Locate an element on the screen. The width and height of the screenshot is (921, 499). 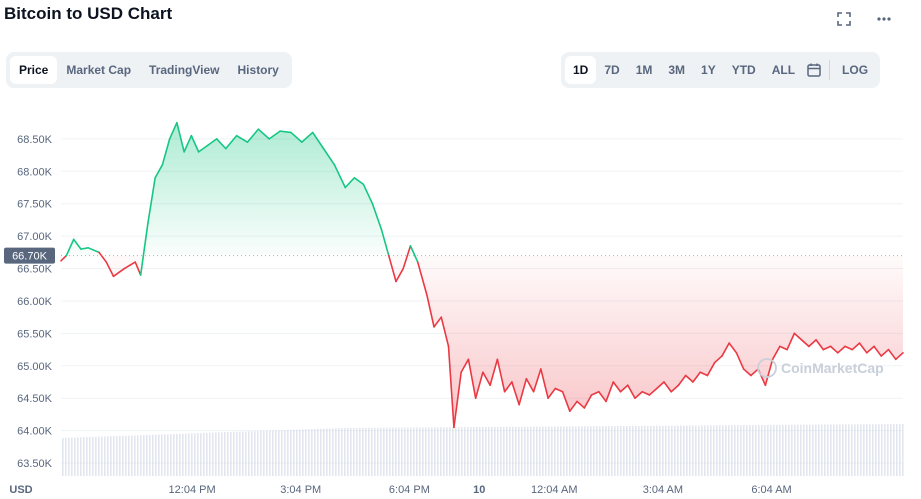
chart-type-tabs: Price Market Cap TradingView History is located at coordinates (149, 70).